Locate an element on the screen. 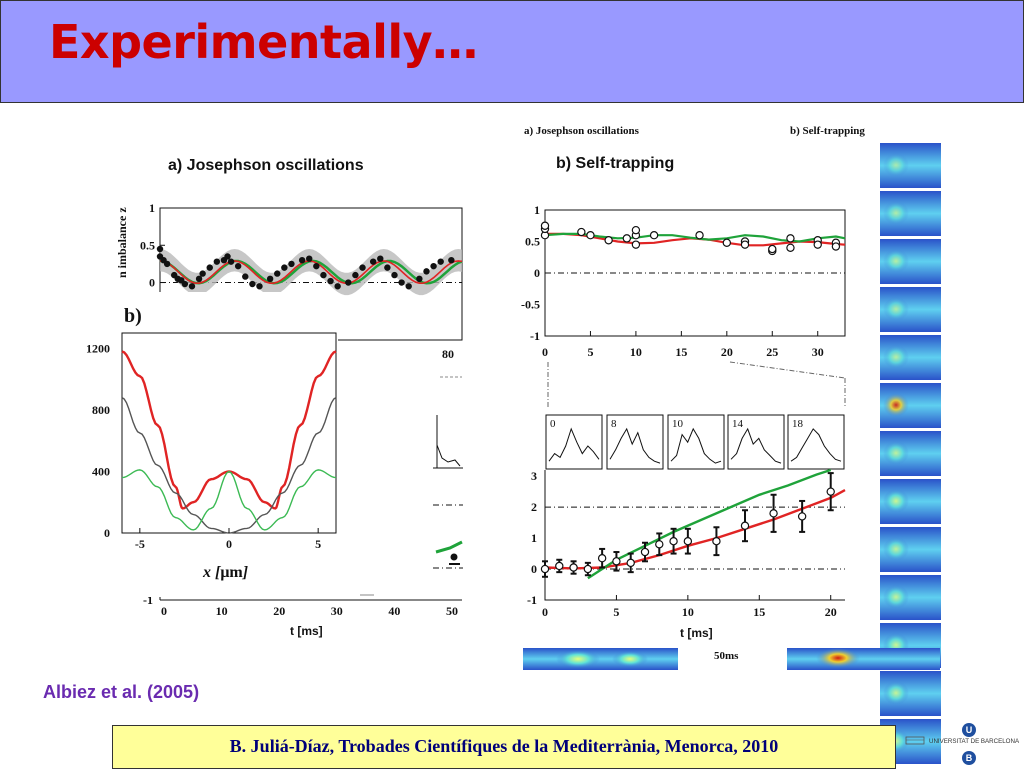 The width and height of the screenshot is (1024, 771). selftrap-title: b) Self-trapping is located at coordinates (615, 163).